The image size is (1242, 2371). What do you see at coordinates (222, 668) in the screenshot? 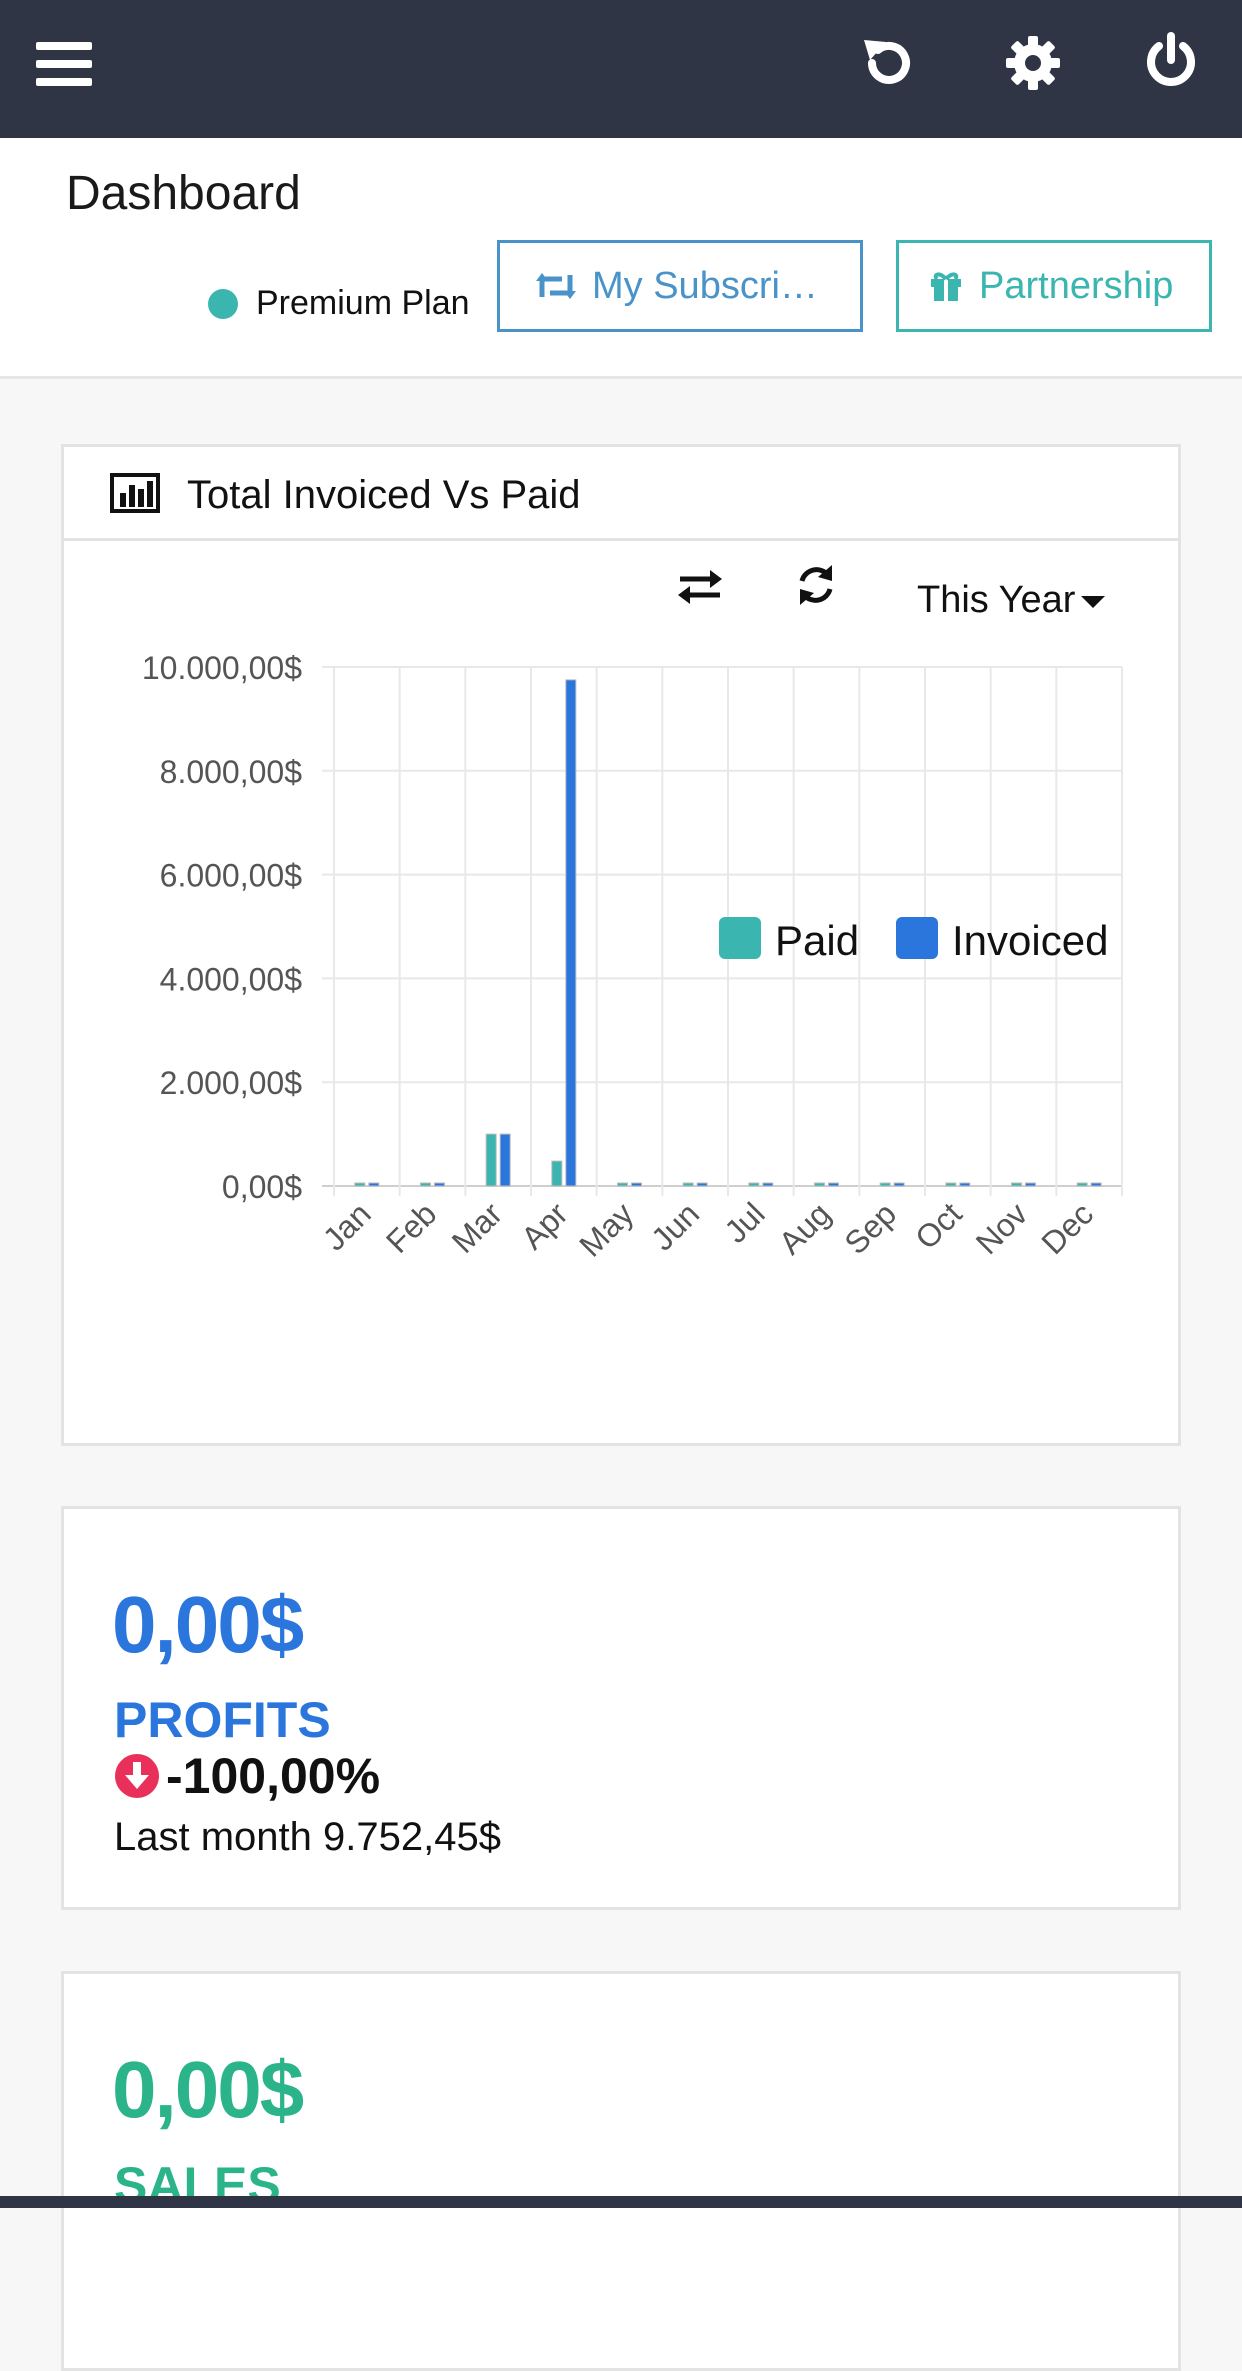
I see `y-tick-label: 10.000,00$` at bounding box center [222, 668].